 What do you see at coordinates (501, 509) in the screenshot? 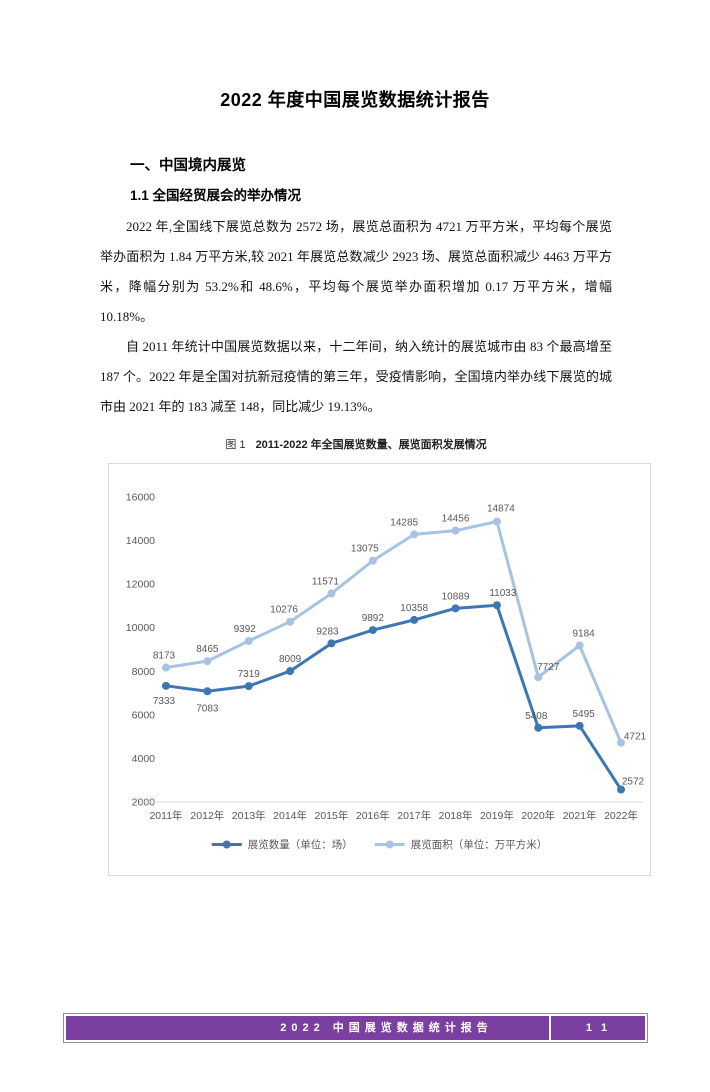
I see `data-label: 14874` at bounding box center [501, 509].